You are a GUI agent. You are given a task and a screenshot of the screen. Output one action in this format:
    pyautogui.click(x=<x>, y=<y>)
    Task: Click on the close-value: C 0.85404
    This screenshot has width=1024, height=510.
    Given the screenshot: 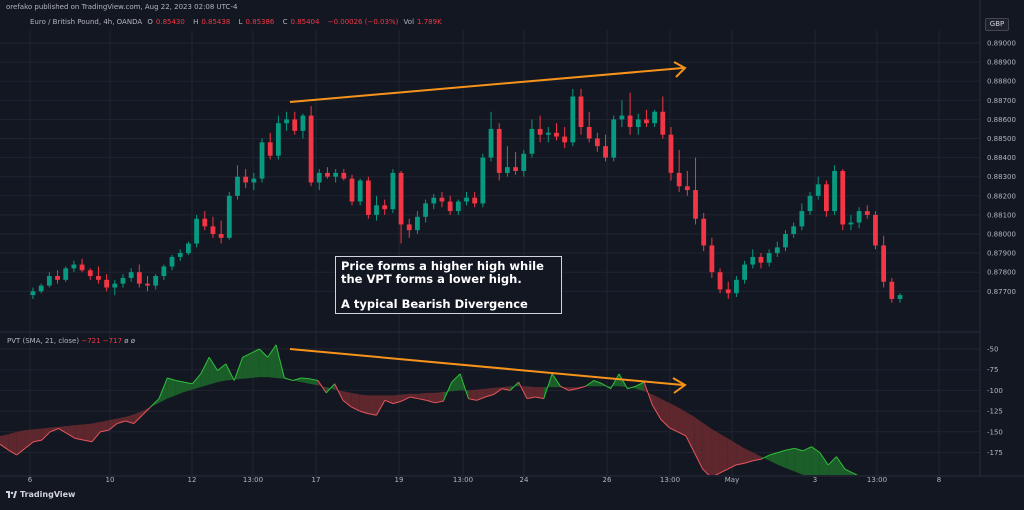 What is the action you would take?
    pyautogui.click(x=303, y=22)
    